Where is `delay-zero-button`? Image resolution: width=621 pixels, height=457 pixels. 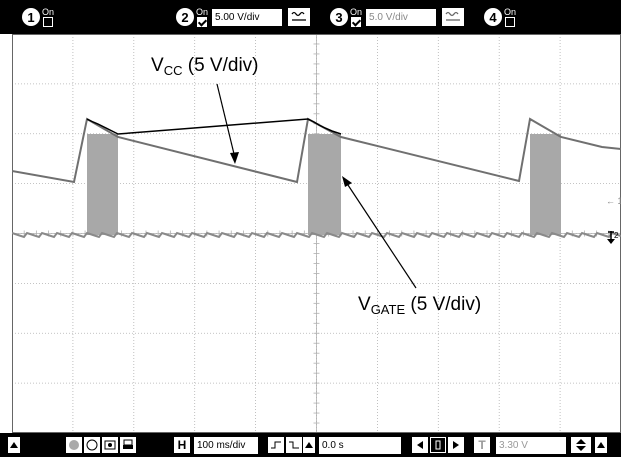
delay-zero-button is located at coordinates (438, 445).